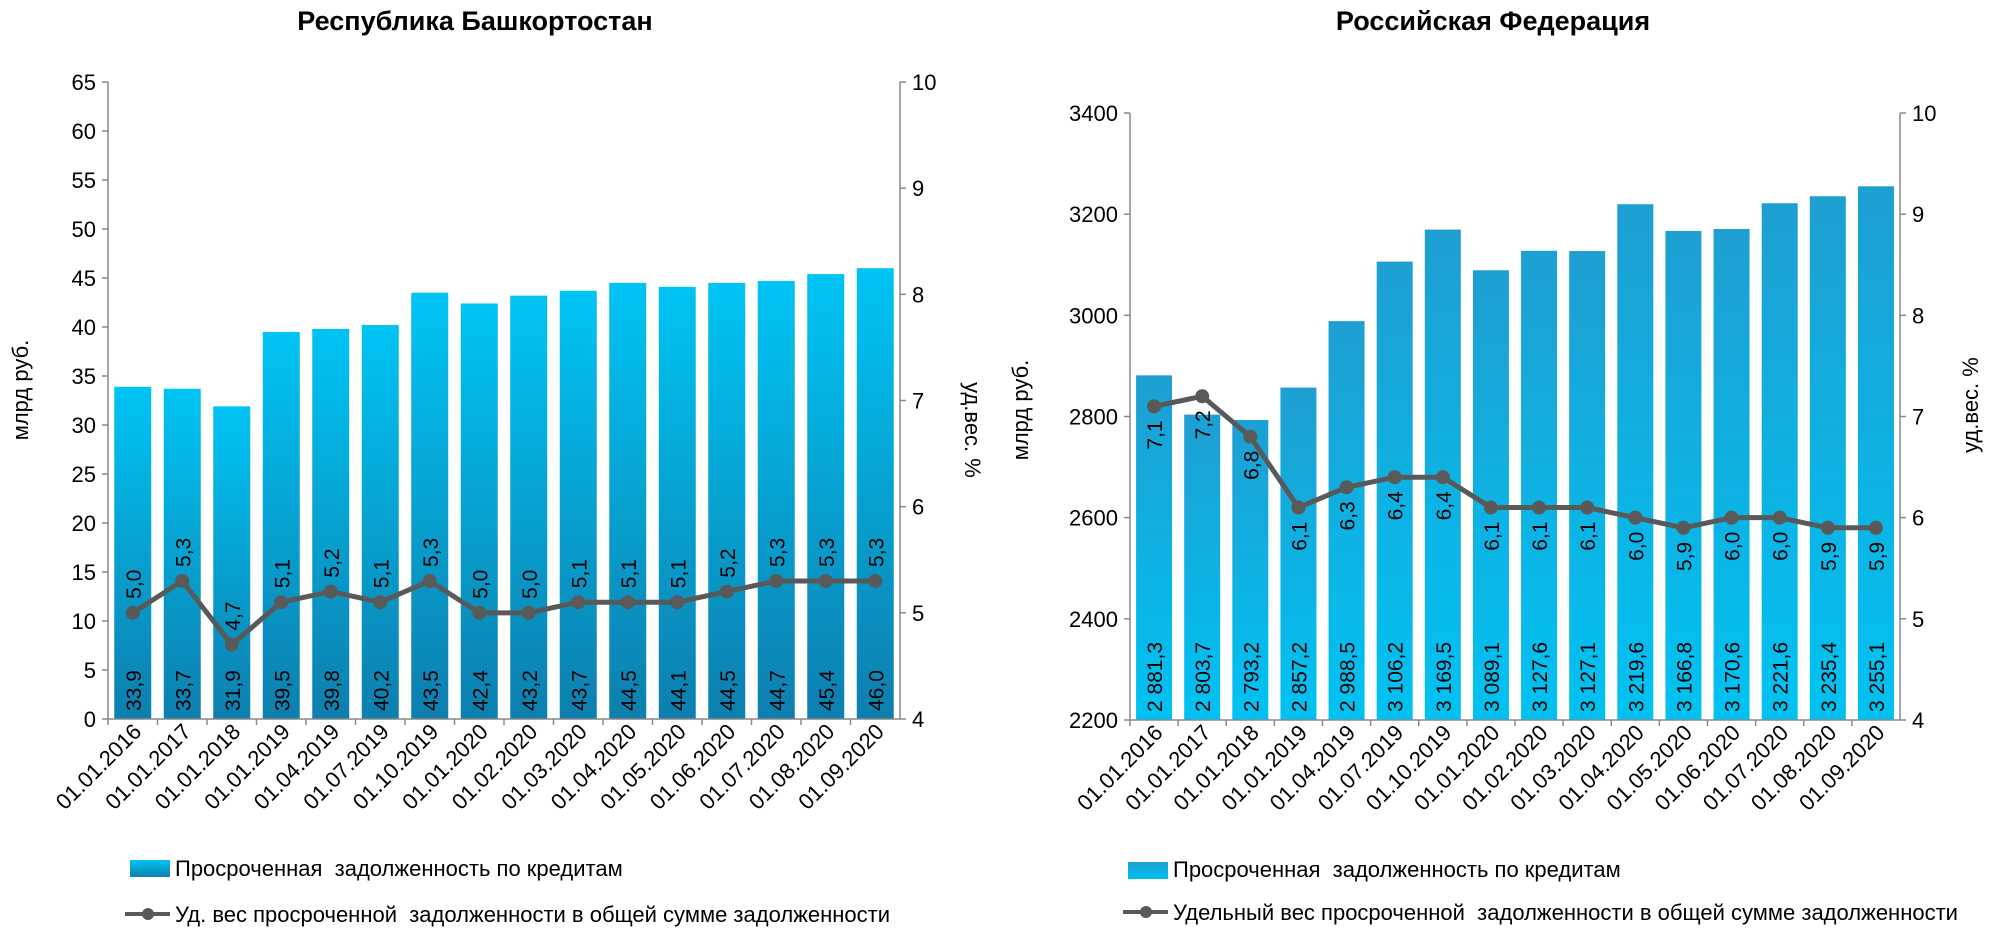 The image size is (2004, 928). Describe the element at coordinates (1155, 434) in the screenshot. I see `right-line-value-label: 7,1` at that location.